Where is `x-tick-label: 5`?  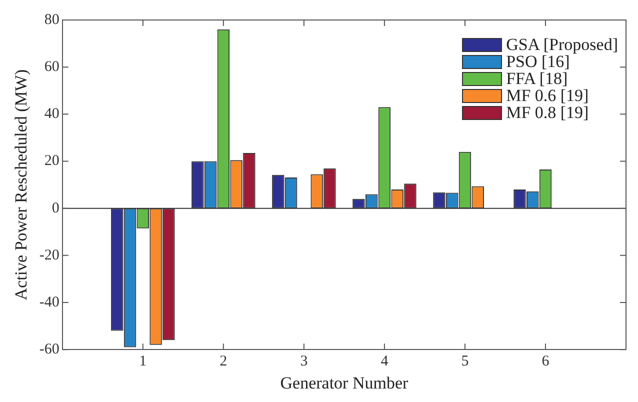
x-tick-label: 5 is located at coordinates (465, 362).